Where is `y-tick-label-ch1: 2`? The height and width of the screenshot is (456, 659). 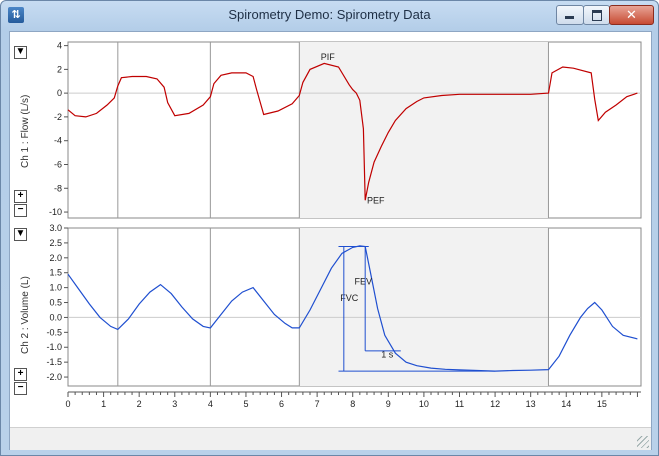
y-tick-label-ch1: 2 is located at coordinates (59, 69).